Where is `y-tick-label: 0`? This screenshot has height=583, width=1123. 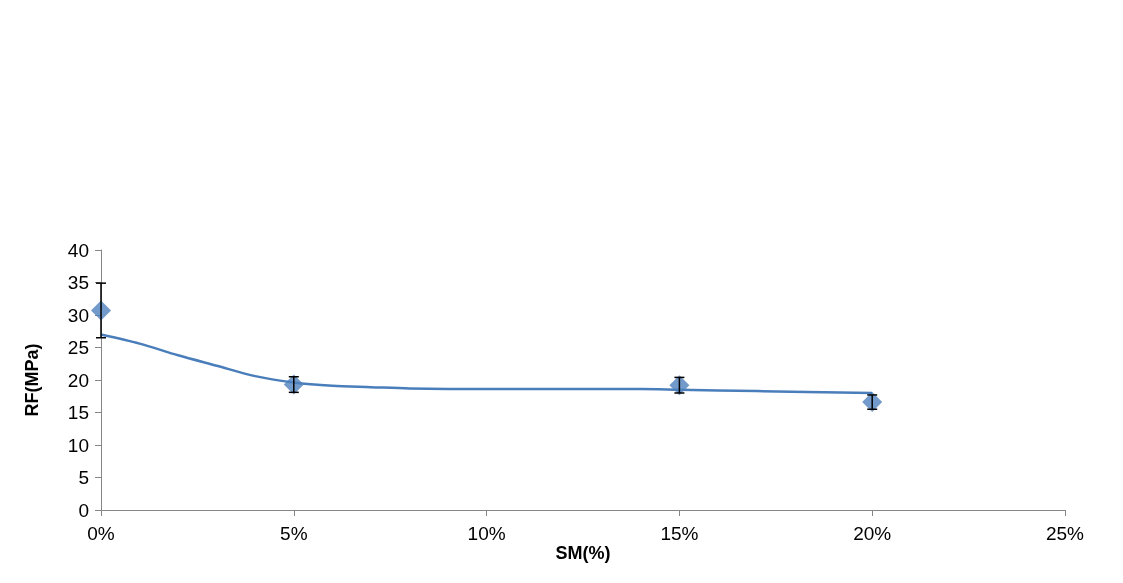
y-tick-label: 0 is located at coordinates (83, 510).